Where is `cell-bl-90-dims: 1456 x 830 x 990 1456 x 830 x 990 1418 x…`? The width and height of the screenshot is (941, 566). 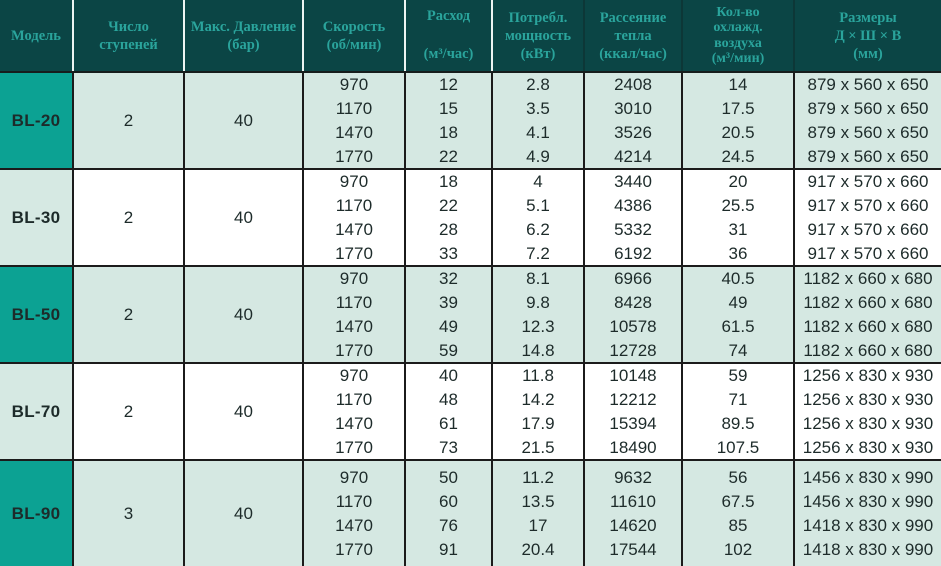 cell-bl-90-dims: 1456 x 830 x 990 1456 x 830 x 990 1418 x… is located at coordinates (868, 513).